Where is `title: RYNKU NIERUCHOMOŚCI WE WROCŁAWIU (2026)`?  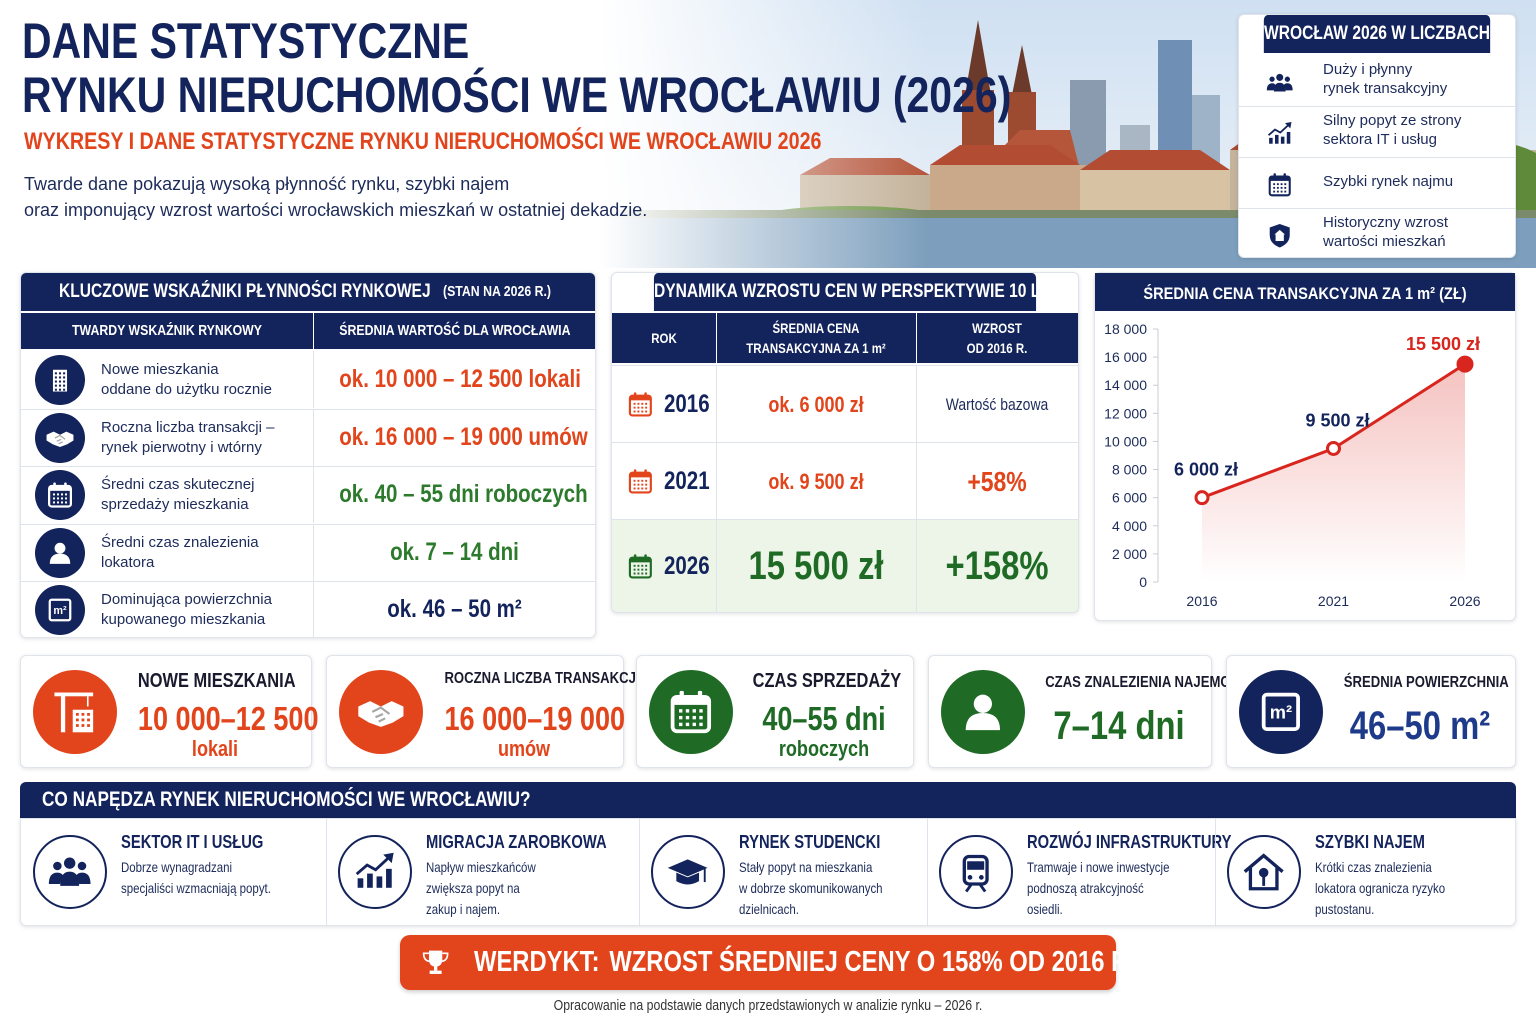 title: RYNKU NIERUCHOMOŚCI WE WROCŁAWIU (2026) is located at coordinates (517, 95).